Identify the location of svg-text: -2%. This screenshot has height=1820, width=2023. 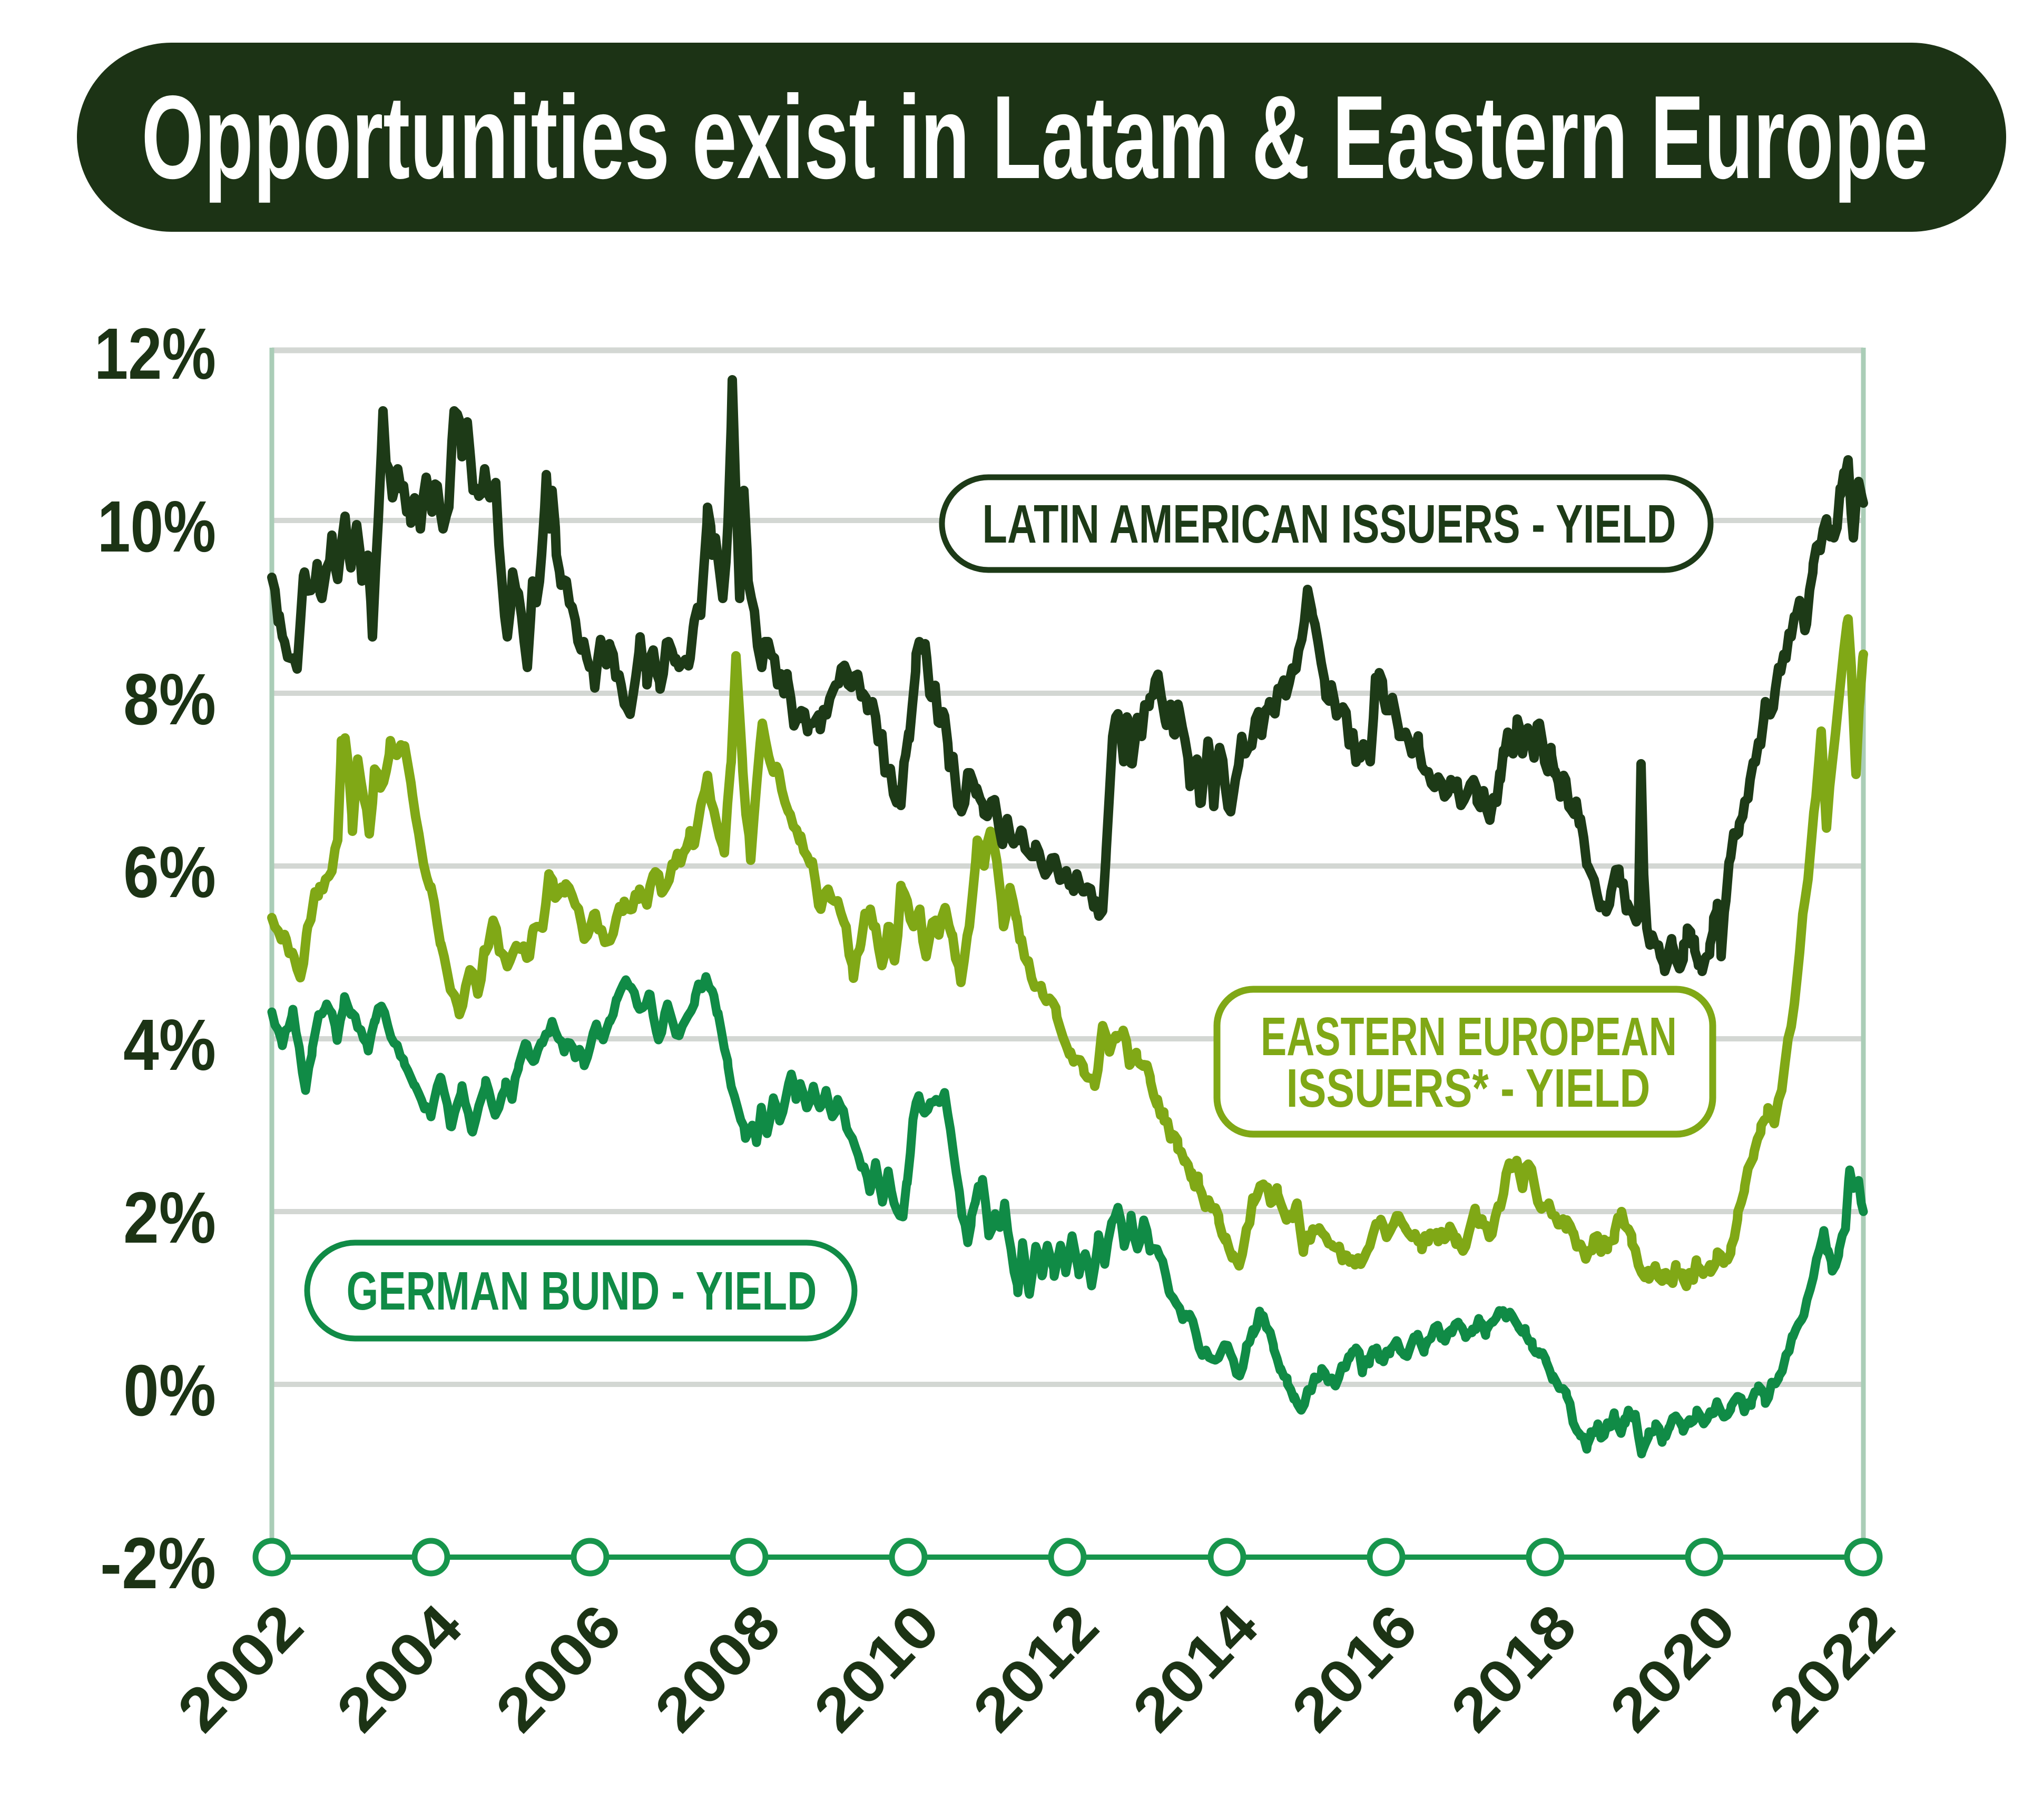
(158, 1563).